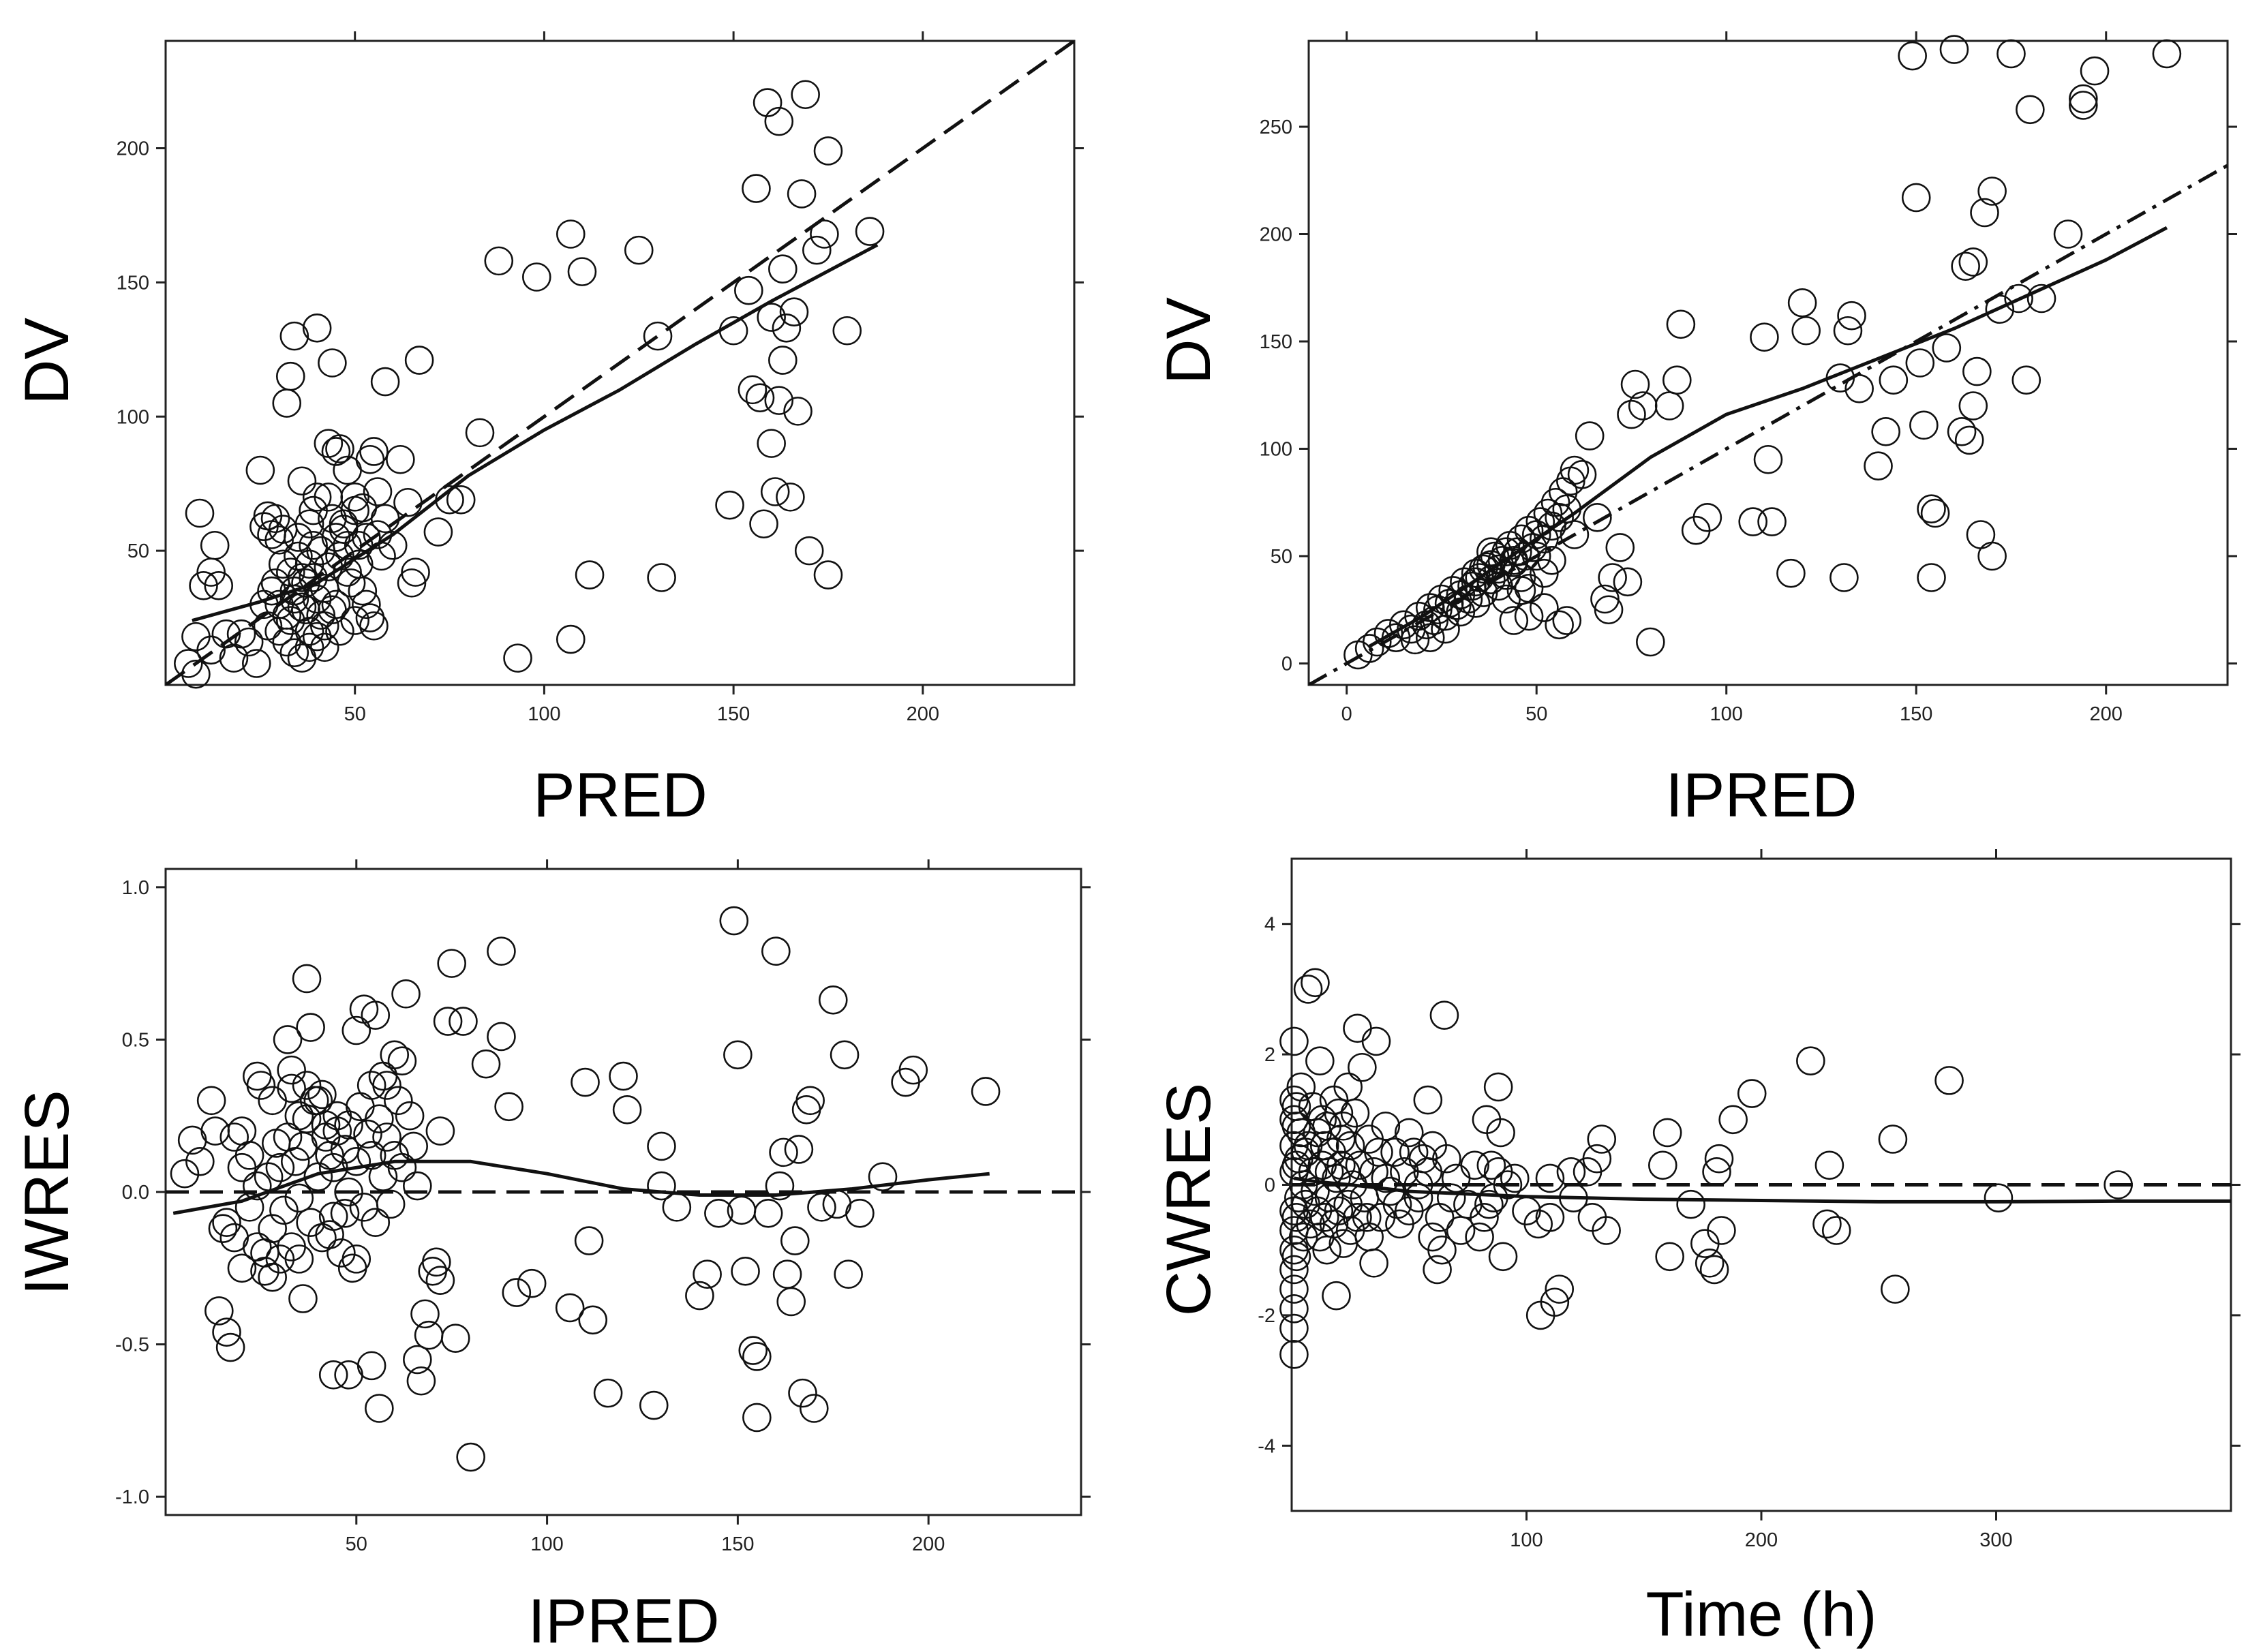  Describe the element at coordinates (1761, 1614) in the screenshot. I see `x-axis-label: Time (h)` at that location.